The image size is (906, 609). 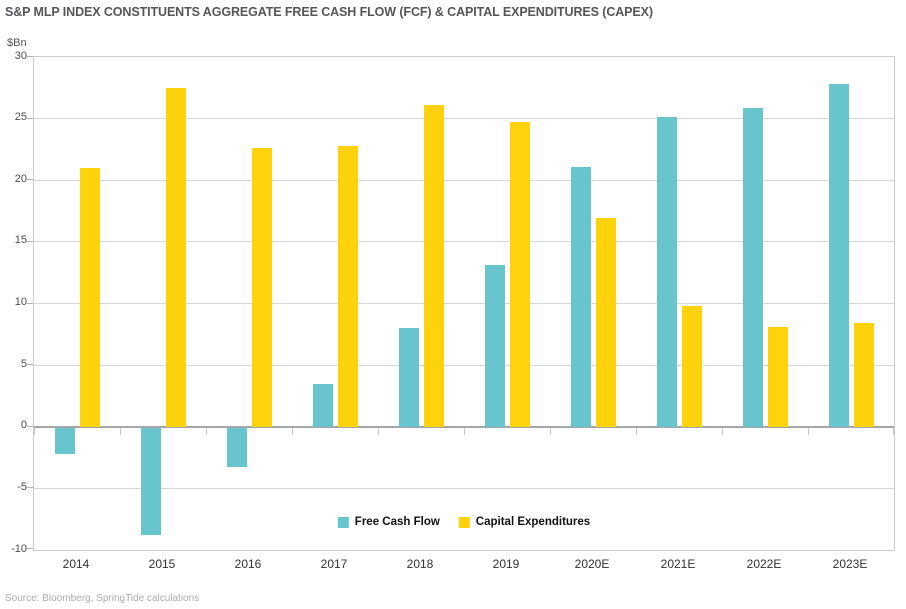 What do you see at coordinates (175, 257) in the screenshot?
I see `bar-capex-2015` at bounding box center [175, 257].